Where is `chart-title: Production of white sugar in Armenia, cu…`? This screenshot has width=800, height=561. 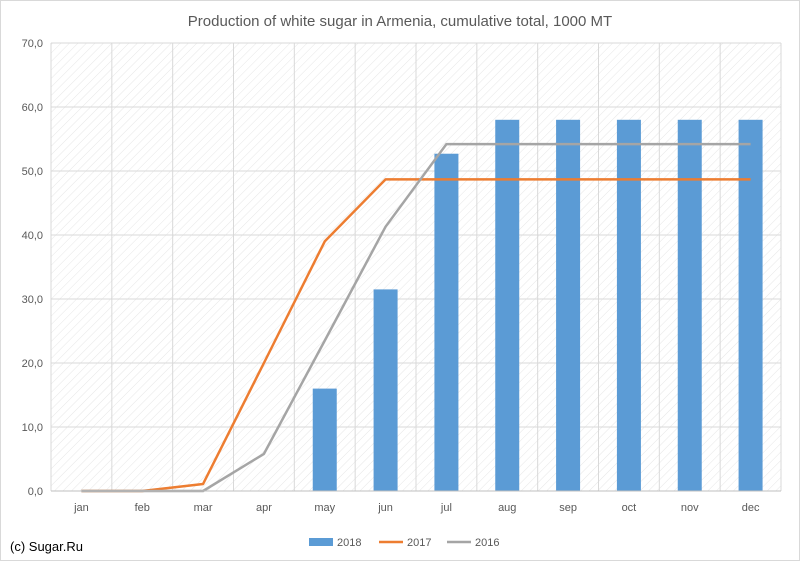
chart-title: Production of white sugar in Armenia, cu… is located at coordinates (400, 21).